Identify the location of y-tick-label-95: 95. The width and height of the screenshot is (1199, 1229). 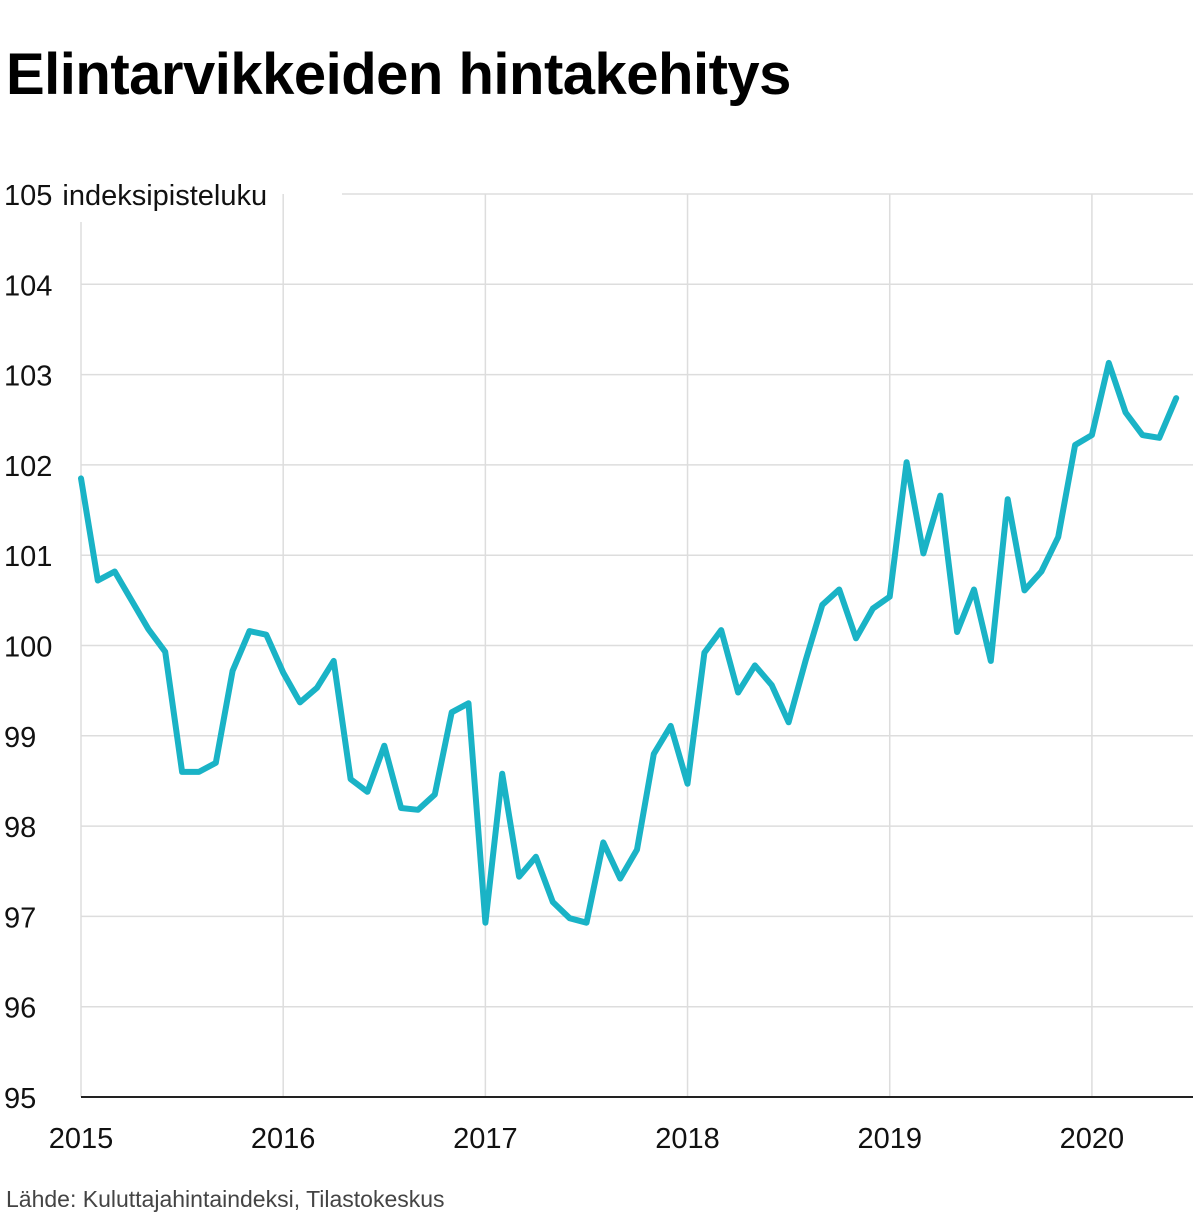
(20, 1099).